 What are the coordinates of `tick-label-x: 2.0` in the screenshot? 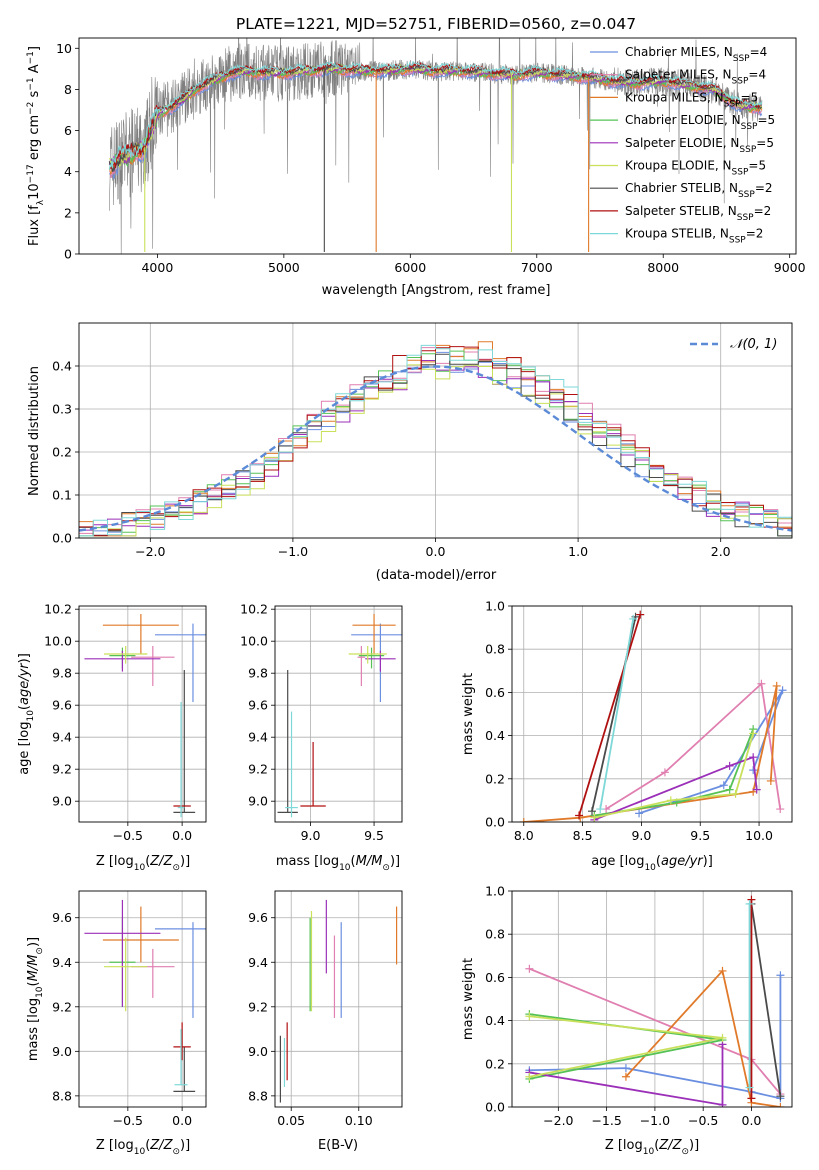 It's located at (721, 551).